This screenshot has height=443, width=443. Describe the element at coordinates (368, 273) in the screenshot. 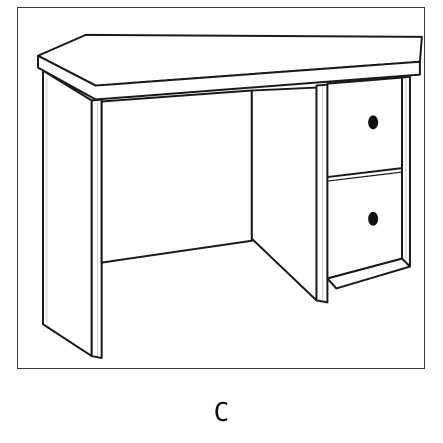

I see `cabinet-plinth` at that location.